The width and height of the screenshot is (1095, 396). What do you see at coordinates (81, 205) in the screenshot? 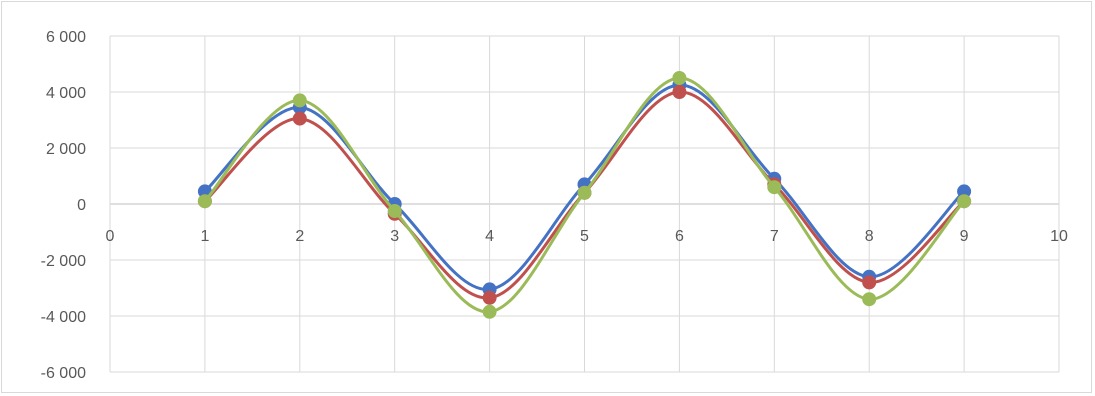
I see `y-tick-label: 0` at bounding box center [81, 205].